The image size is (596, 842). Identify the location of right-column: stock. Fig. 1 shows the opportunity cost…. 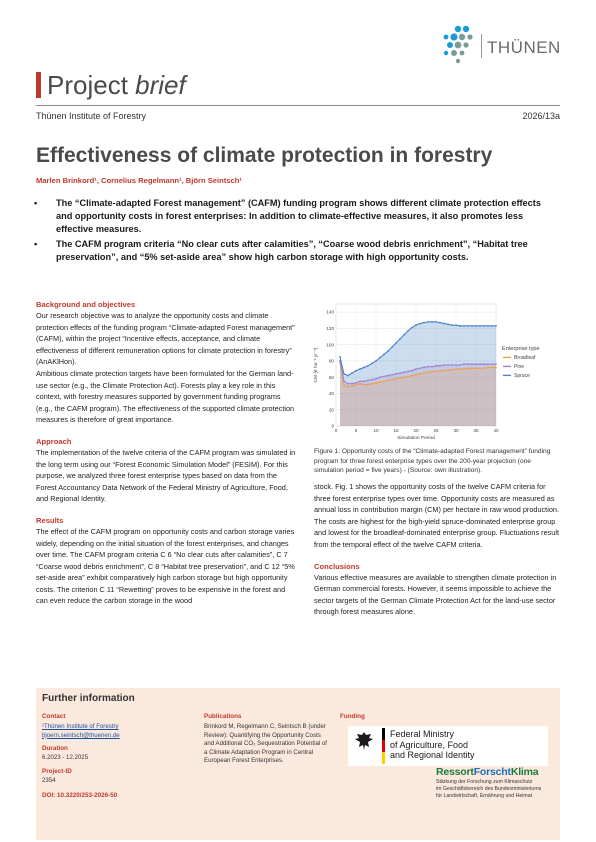
(439, 549).